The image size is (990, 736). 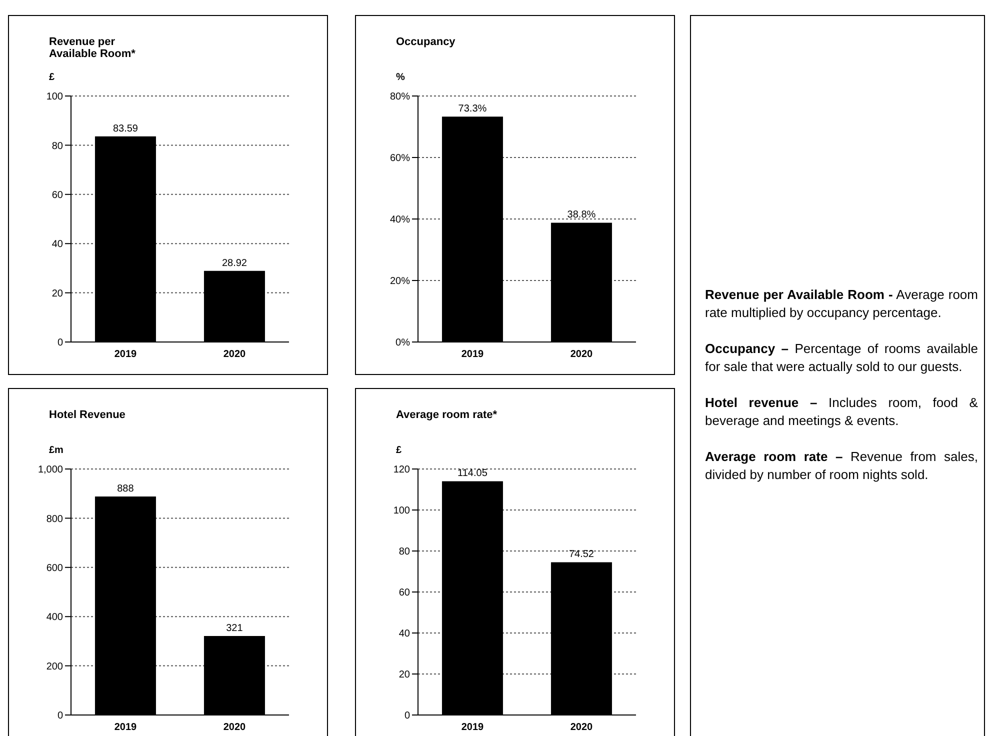 I want to click on y-tick-label: 200, so click(x=55, y=666).